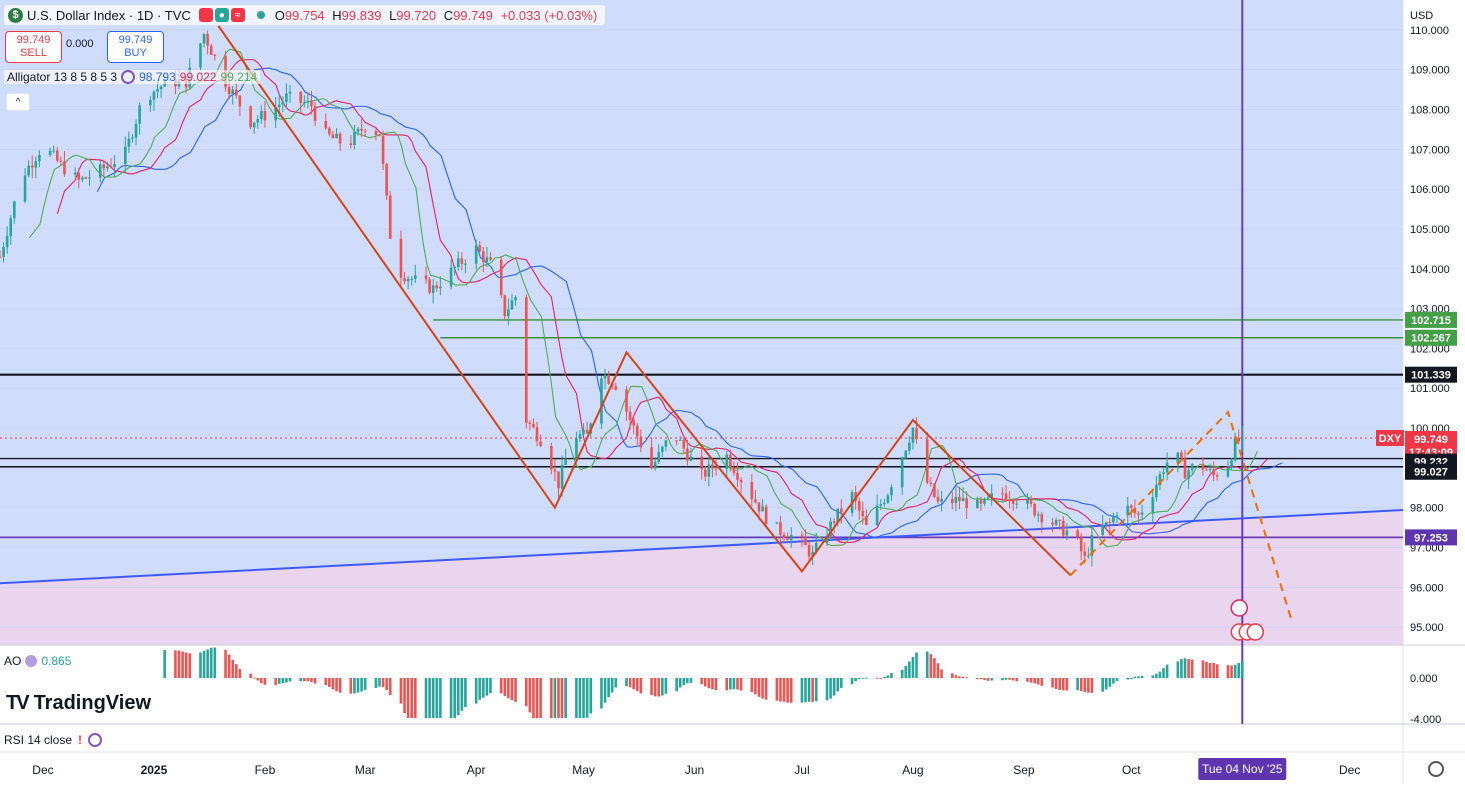  What do you see at coordinates (1431, 321) in the screenshot?
I see `price-axis-label-text: 102.715` at bounding box center [1431, 321].